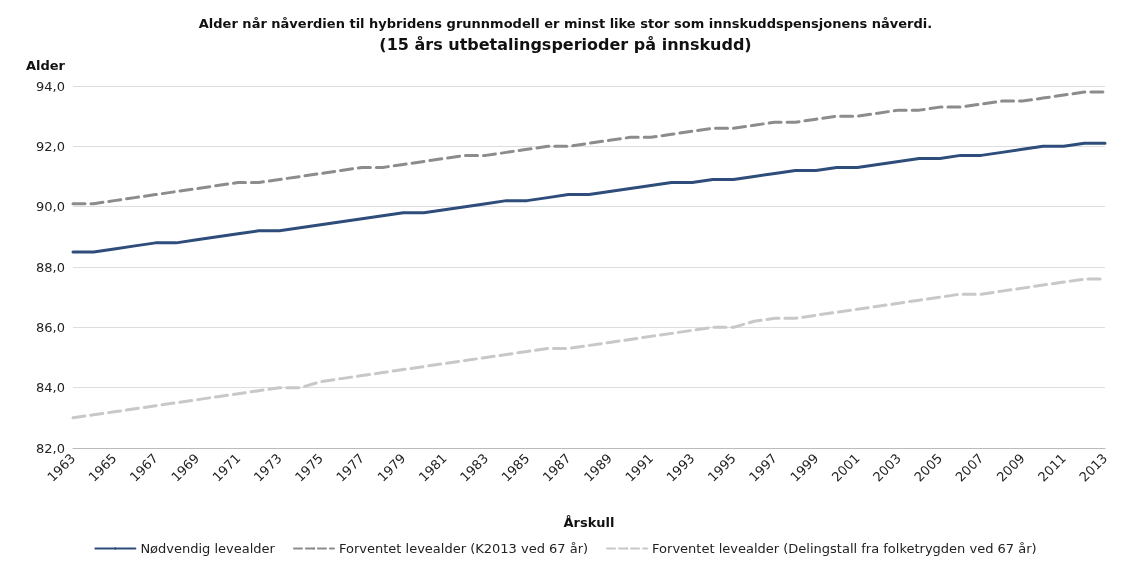  Describe the element at coordinates (844, 548) in the screenshot. I see `legend-label: Forventet levealder (Delingstall fra folketrygden ved 67 år)` at that location.